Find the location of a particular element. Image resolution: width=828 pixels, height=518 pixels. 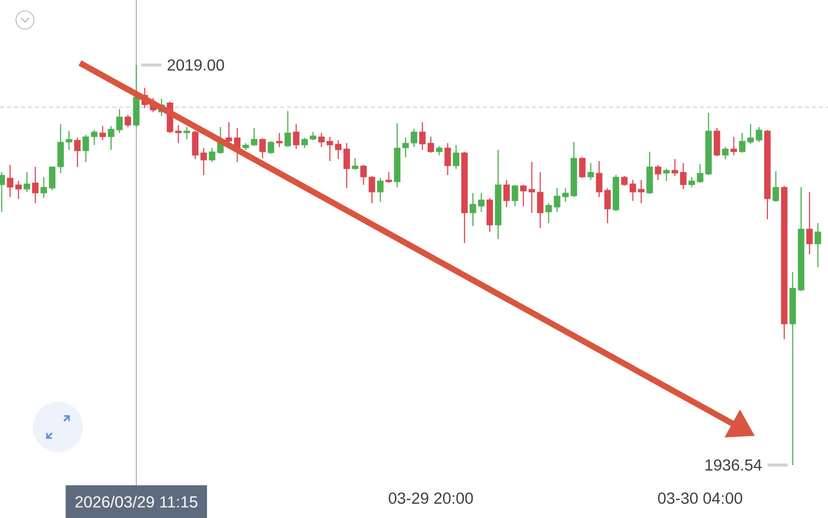

x-tick-label: 03-30 04:00 is located at coordinates (700, 498).